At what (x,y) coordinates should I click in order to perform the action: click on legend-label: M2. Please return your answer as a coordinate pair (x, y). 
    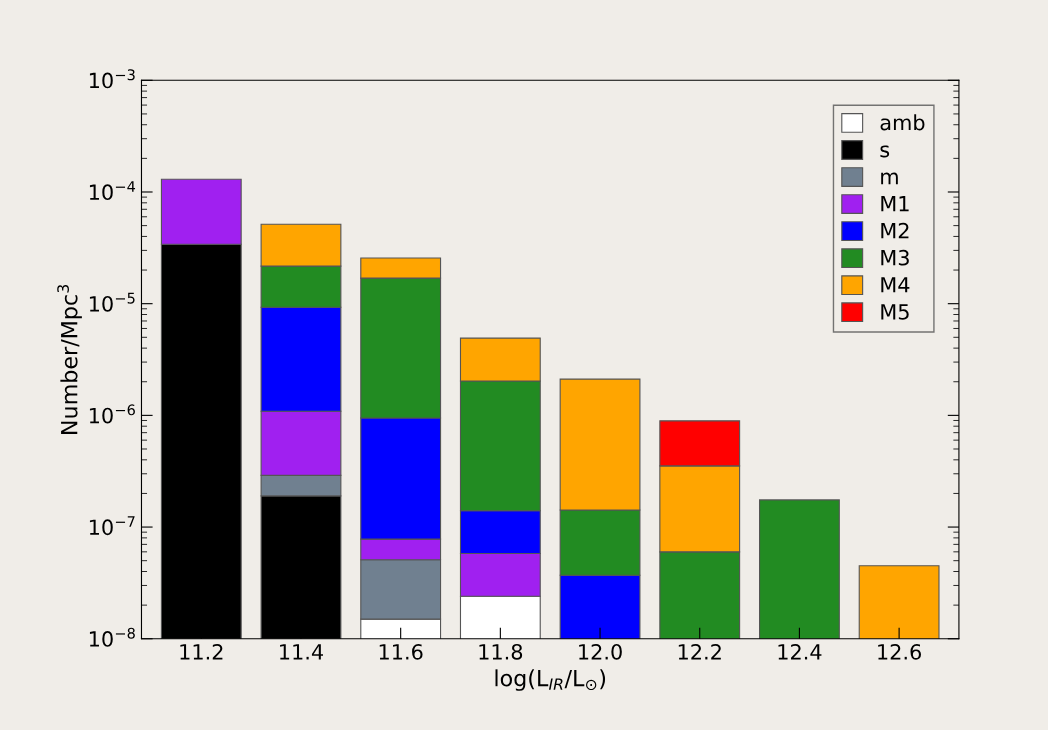
    Looking at the image, I should click on (895, 230).